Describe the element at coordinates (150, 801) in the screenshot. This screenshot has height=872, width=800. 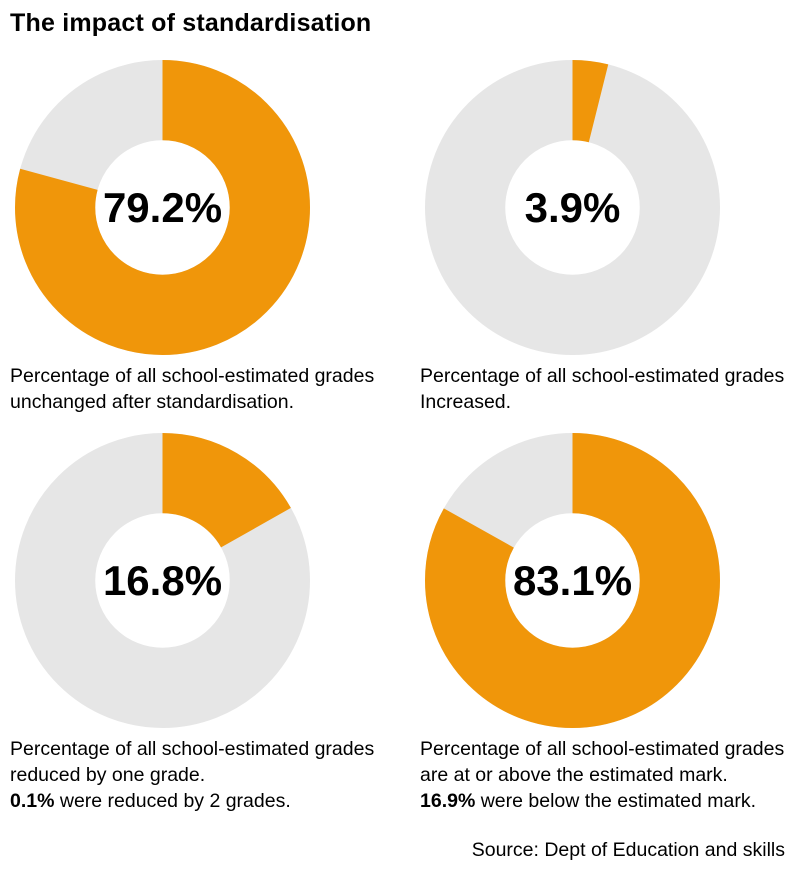
I see `caption-note: 0.1% were reduced by 2 grades.` at that location.